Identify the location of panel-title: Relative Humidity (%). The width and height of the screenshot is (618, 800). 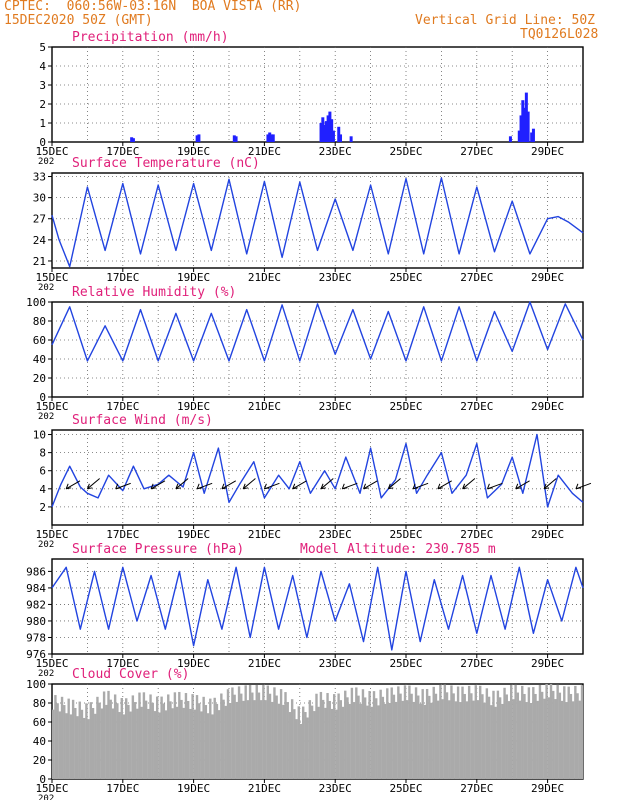
(154, 292).